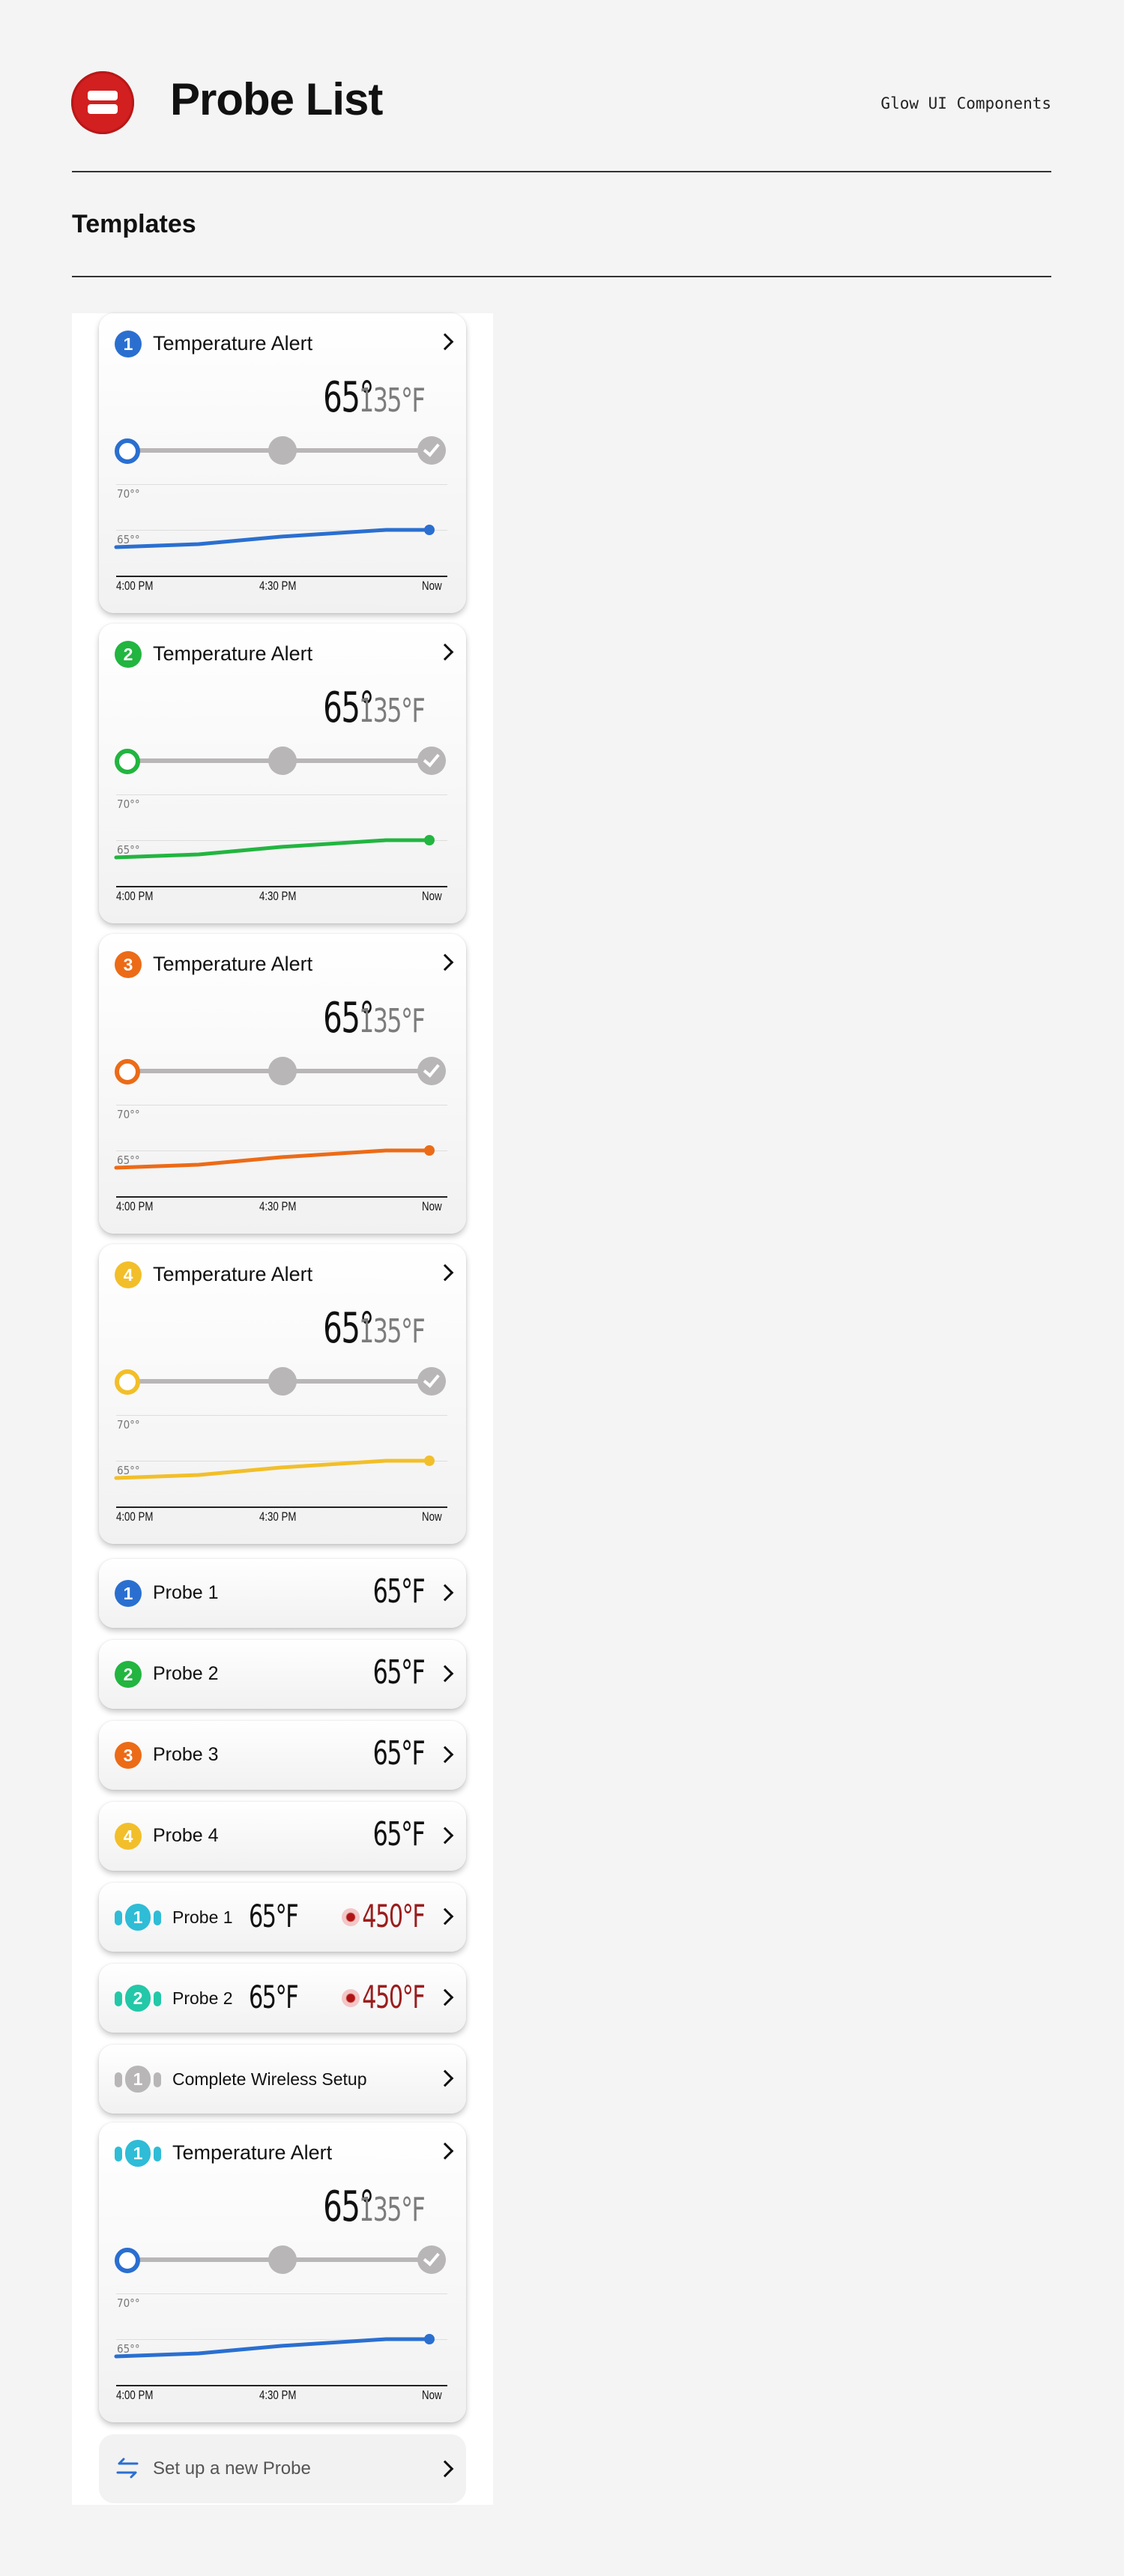  What do you see at coordinates (127, 2261) in the screenshot?
I see `progress-start-marker` at bounding box center [127, 2261].